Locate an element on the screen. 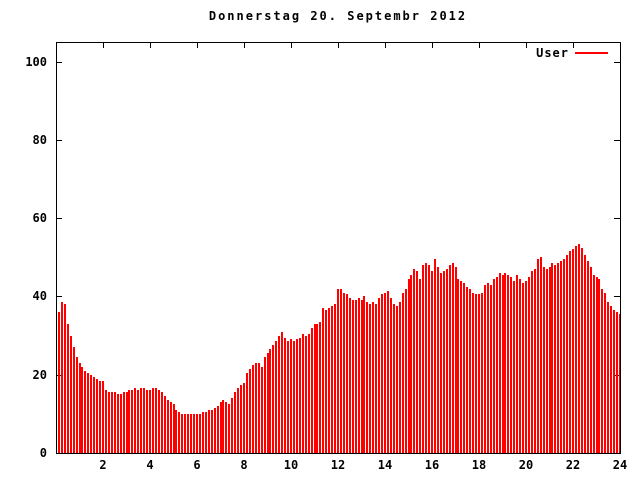 The width and height of the screenshot is (640, 480). x-tick-label: 18 is located at coordinates (479, 465).